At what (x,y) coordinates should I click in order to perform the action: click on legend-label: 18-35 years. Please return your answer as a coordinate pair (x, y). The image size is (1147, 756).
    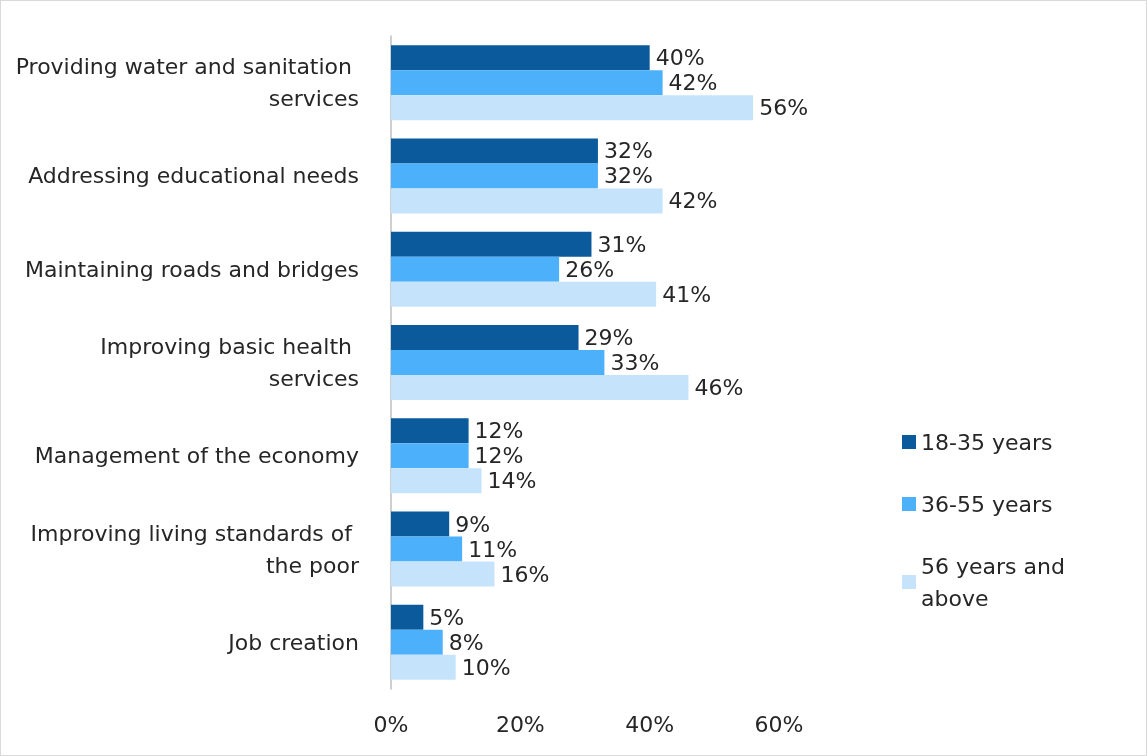
    Looking at the image, I should click on (987, 442).